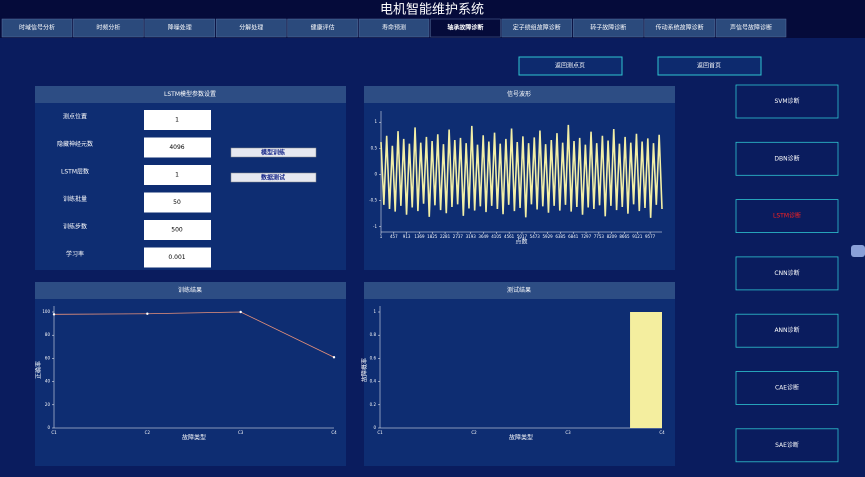 The height and width of the screenshot is (477, 865). What do you see at coordinates (471, 236) in the screenshot?
I see `x-tick-label: 3193` at bounding box center [471, 236].